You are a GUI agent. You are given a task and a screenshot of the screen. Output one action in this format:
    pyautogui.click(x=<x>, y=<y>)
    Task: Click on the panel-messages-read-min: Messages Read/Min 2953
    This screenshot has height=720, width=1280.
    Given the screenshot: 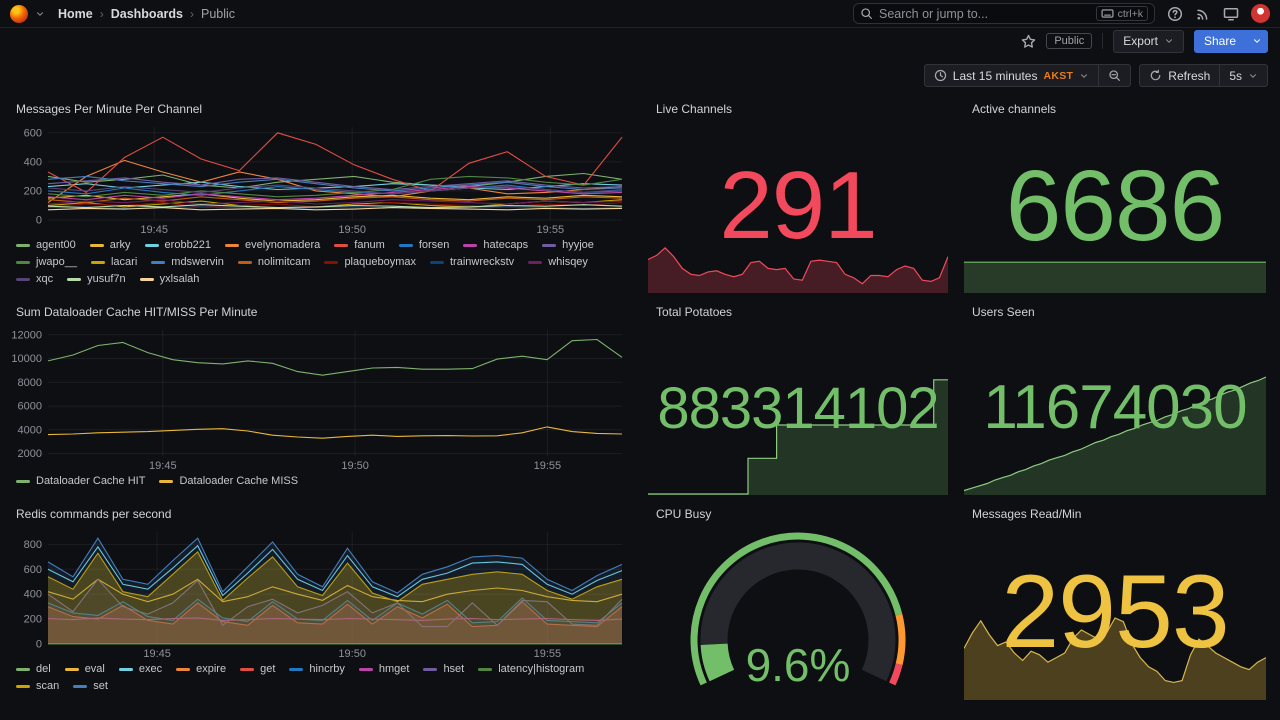 What is the action you would take?
    pyautogui.click(x=1115, y=600)
    